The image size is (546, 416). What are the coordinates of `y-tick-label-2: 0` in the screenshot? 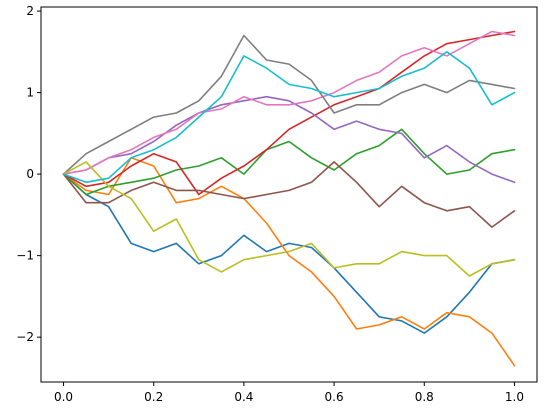 It's located at (30, 174).